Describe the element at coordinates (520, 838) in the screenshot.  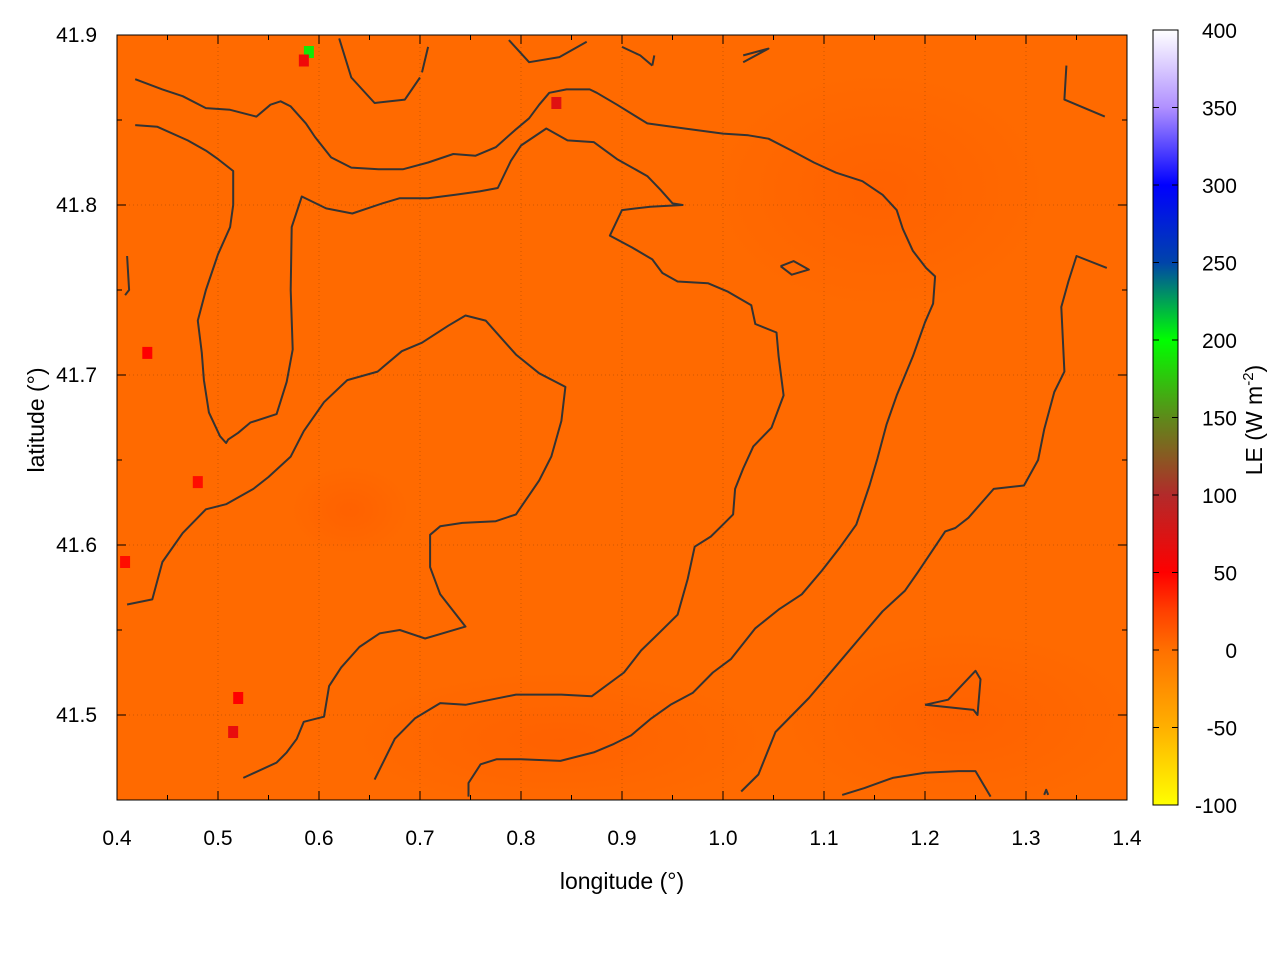
I see `x-tick-label: 0.8` at that location.